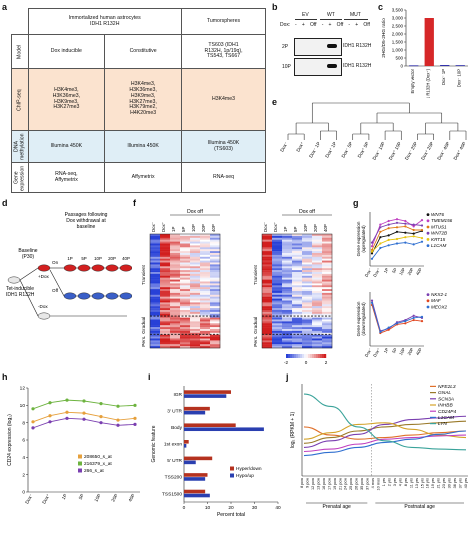 This screenshot has height=534, width=474. I want to click on legend-label: L1CAM, so click(446, 418).